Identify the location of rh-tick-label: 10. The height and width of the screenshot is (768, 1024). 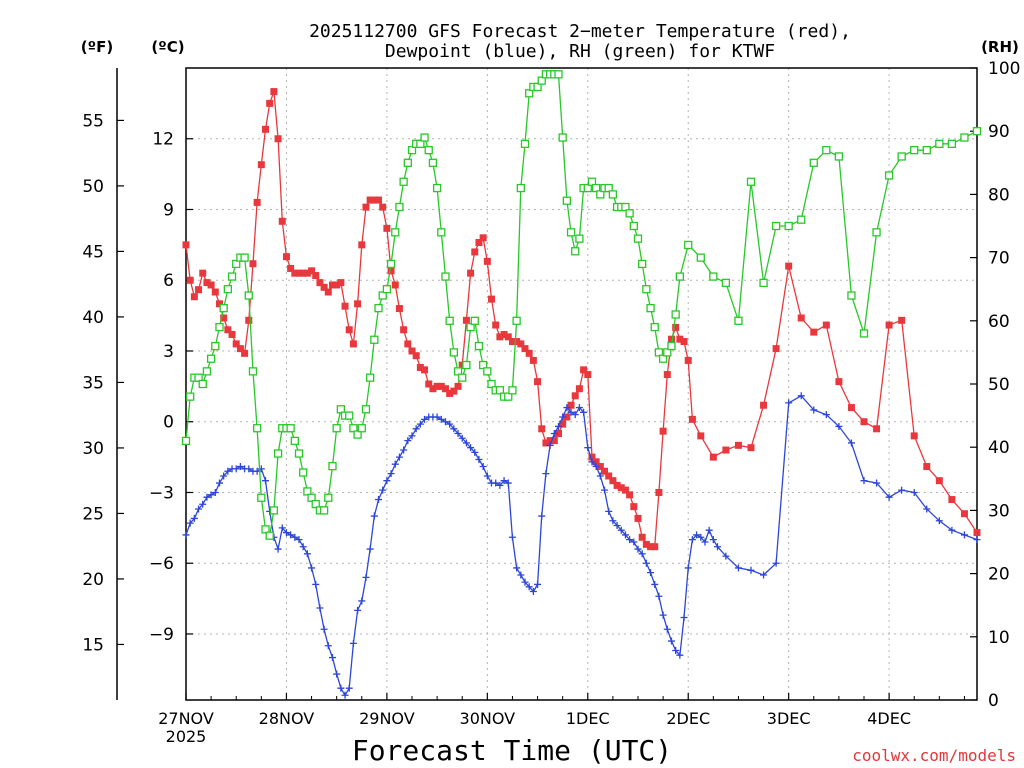
(999, 638).